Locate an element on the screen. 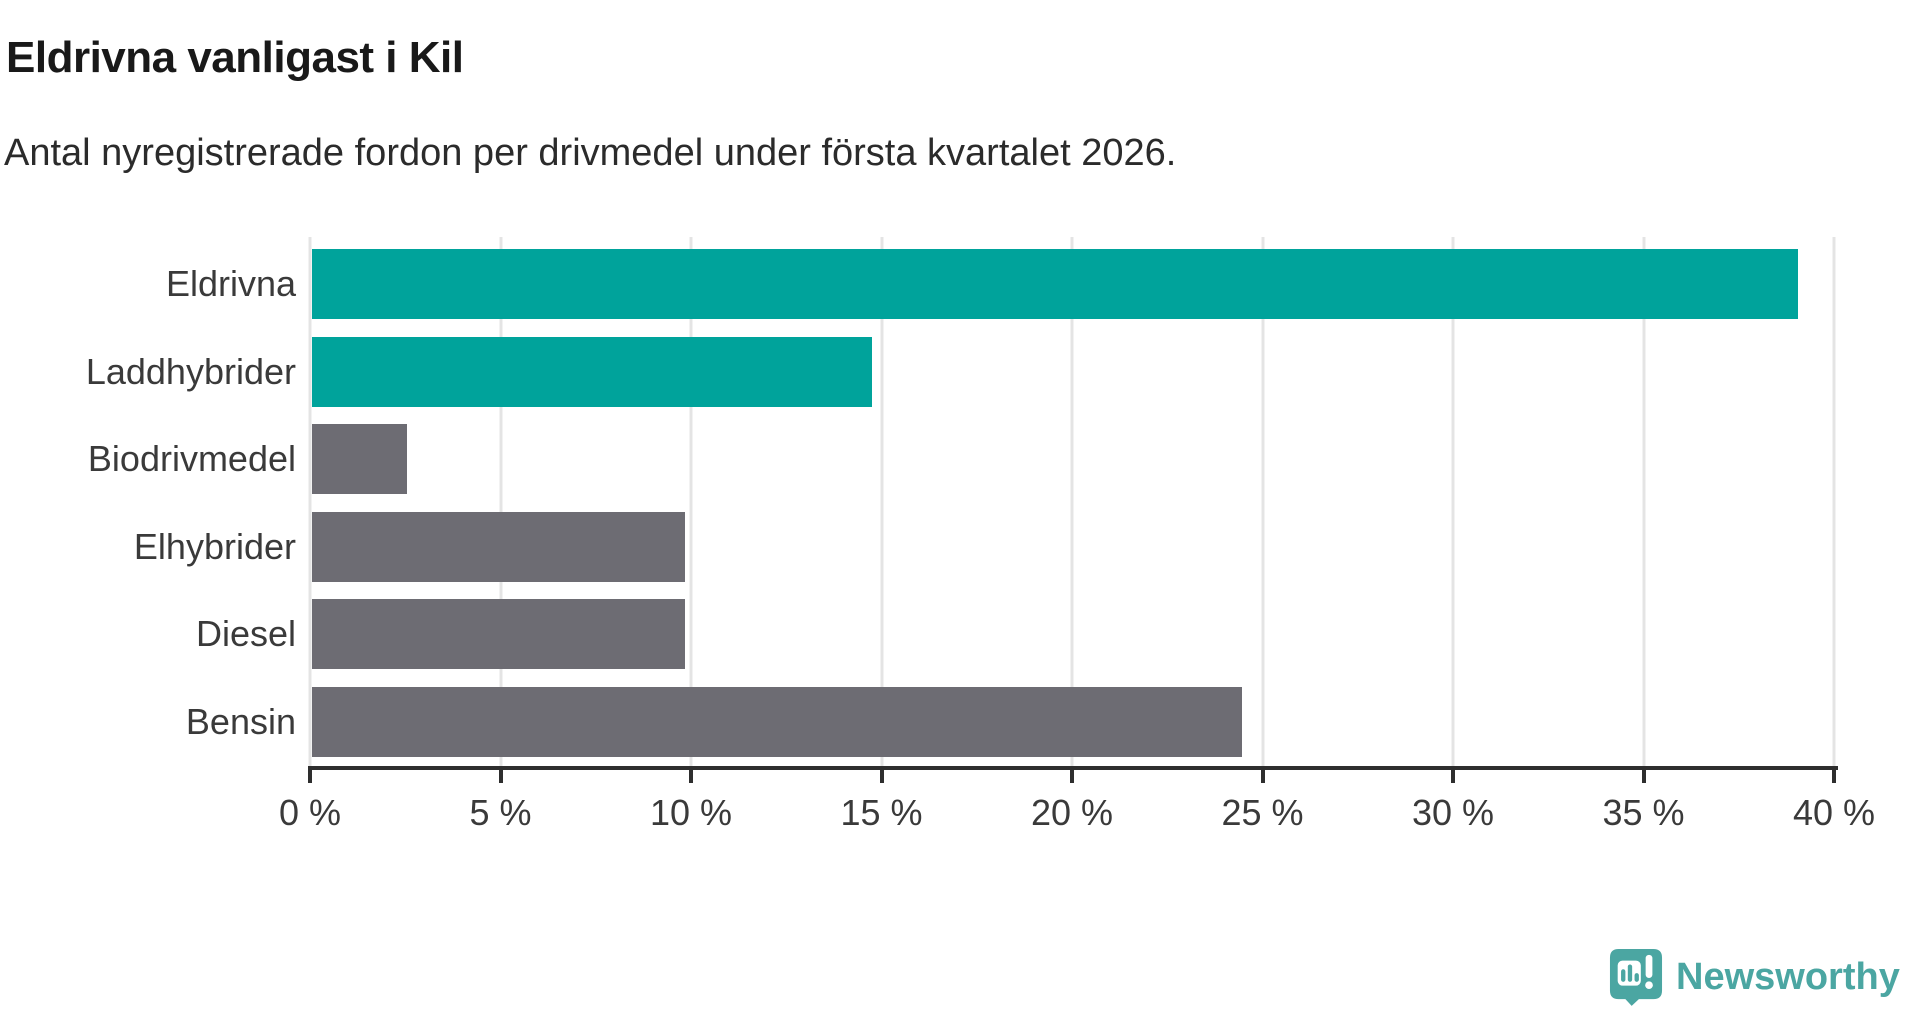  category-label-diesel: Diesel is located at coordinates (245, 633).